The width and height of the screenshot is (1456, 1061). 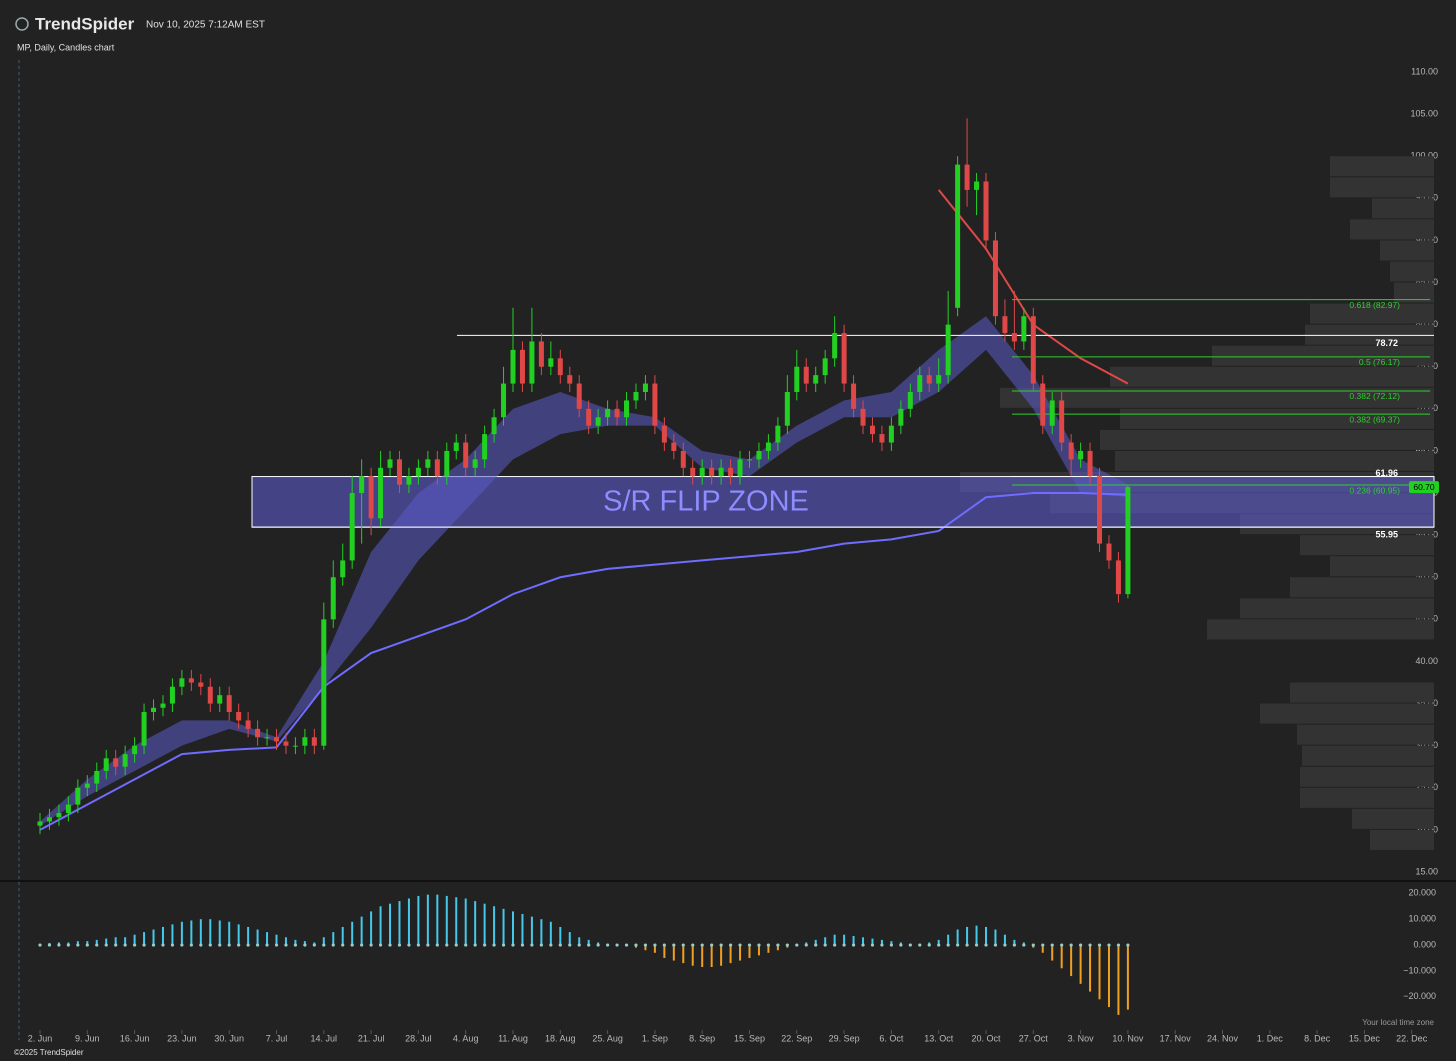 What do you see at coordinates (1424, 71) in the screenshot?
I see `y-tick-label: 110.00` at bounding box center [1424, 71].